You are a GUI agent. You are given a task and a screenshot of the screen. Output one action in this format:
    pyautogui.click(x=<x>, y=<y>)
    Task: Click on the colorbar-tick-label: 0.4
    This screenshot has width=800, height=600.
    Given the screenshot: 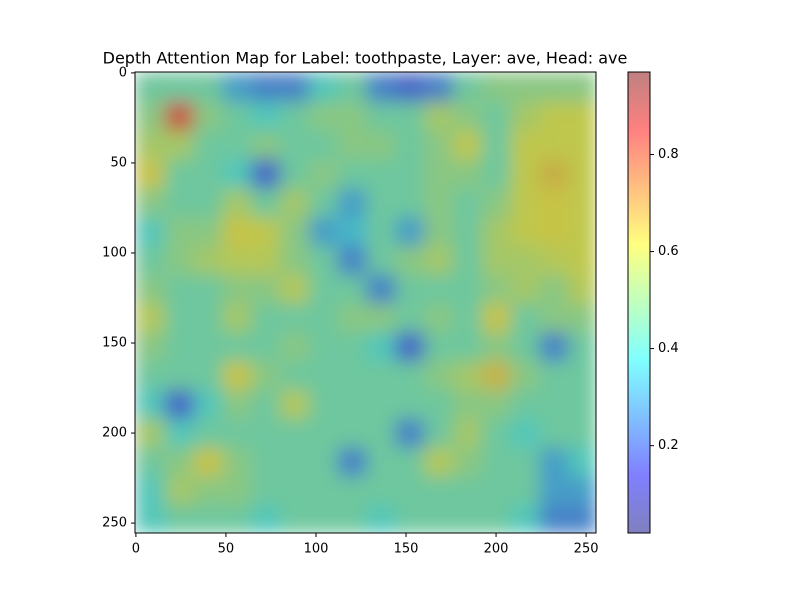 What is the action you would take?
    pyautogui.click(x=668, y=348)
    